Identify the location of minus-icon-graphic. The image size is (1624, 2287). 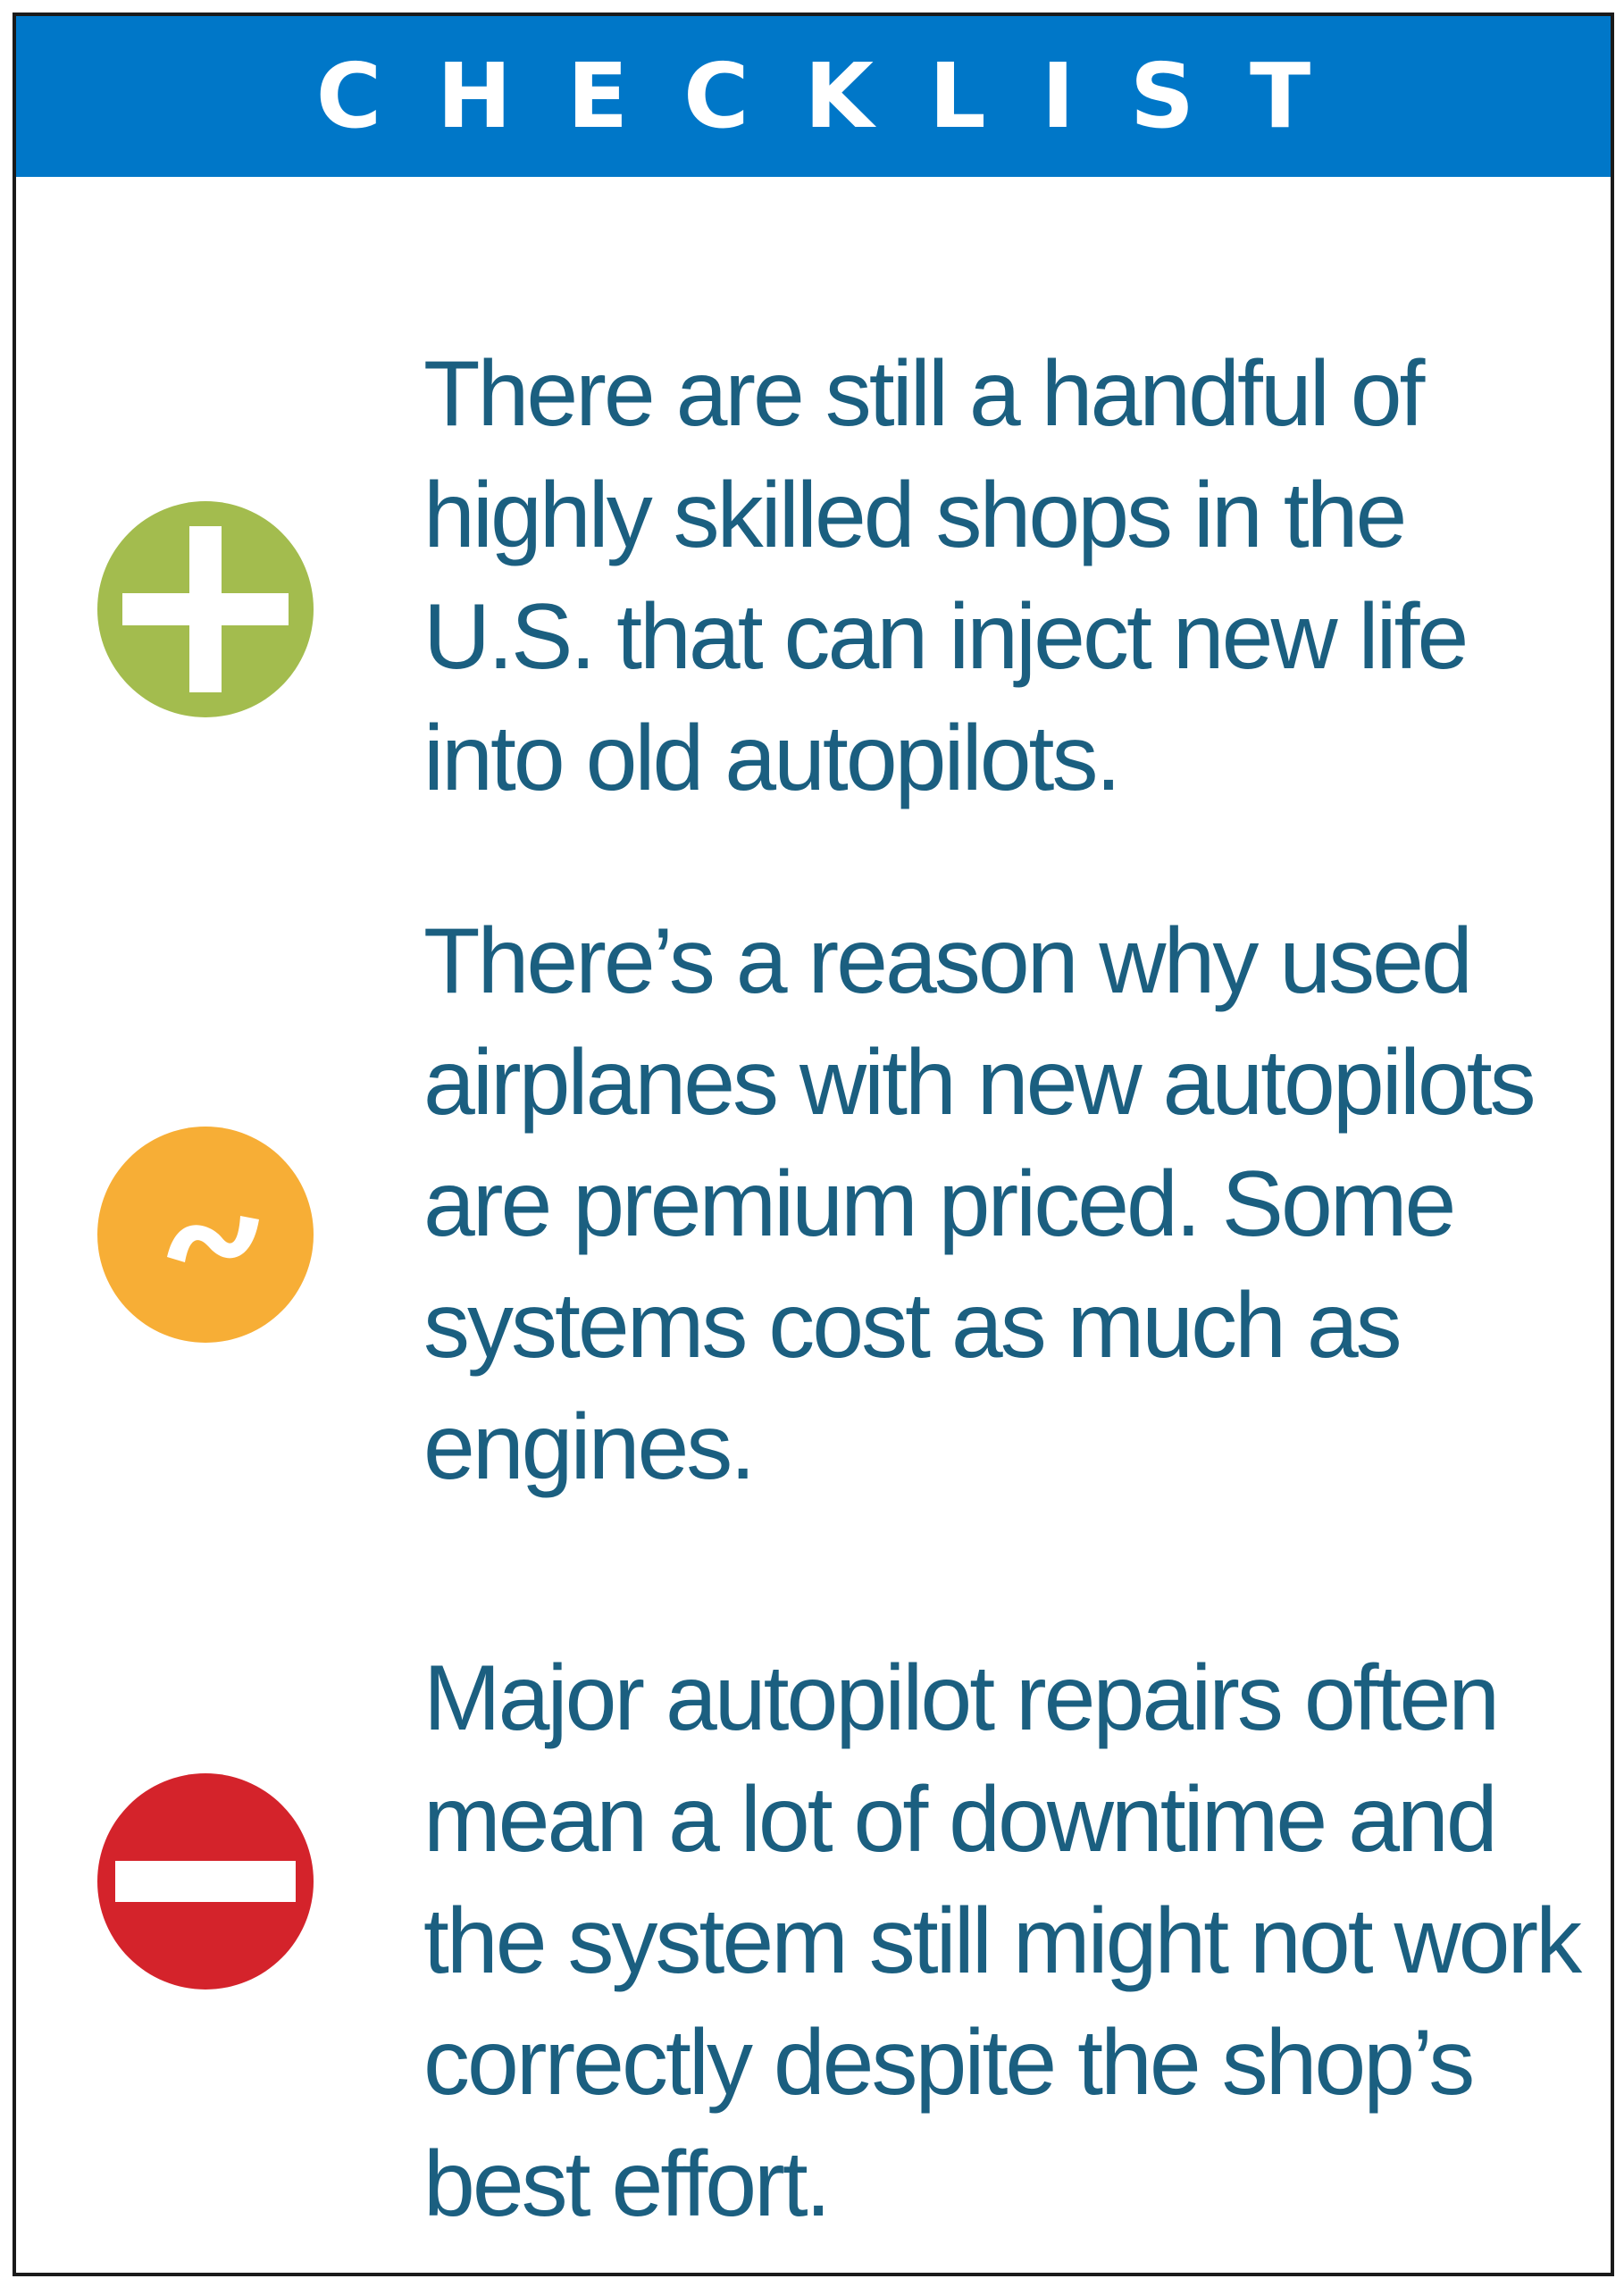
(205, 1881).